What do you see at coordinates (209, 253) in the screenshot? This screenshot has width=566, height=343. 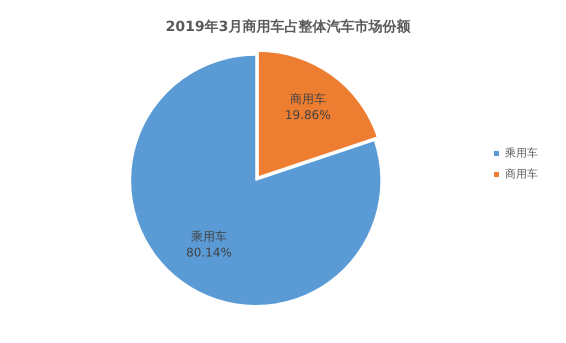 I see `data-label: 80.14%` at bounding box center [209, 253].